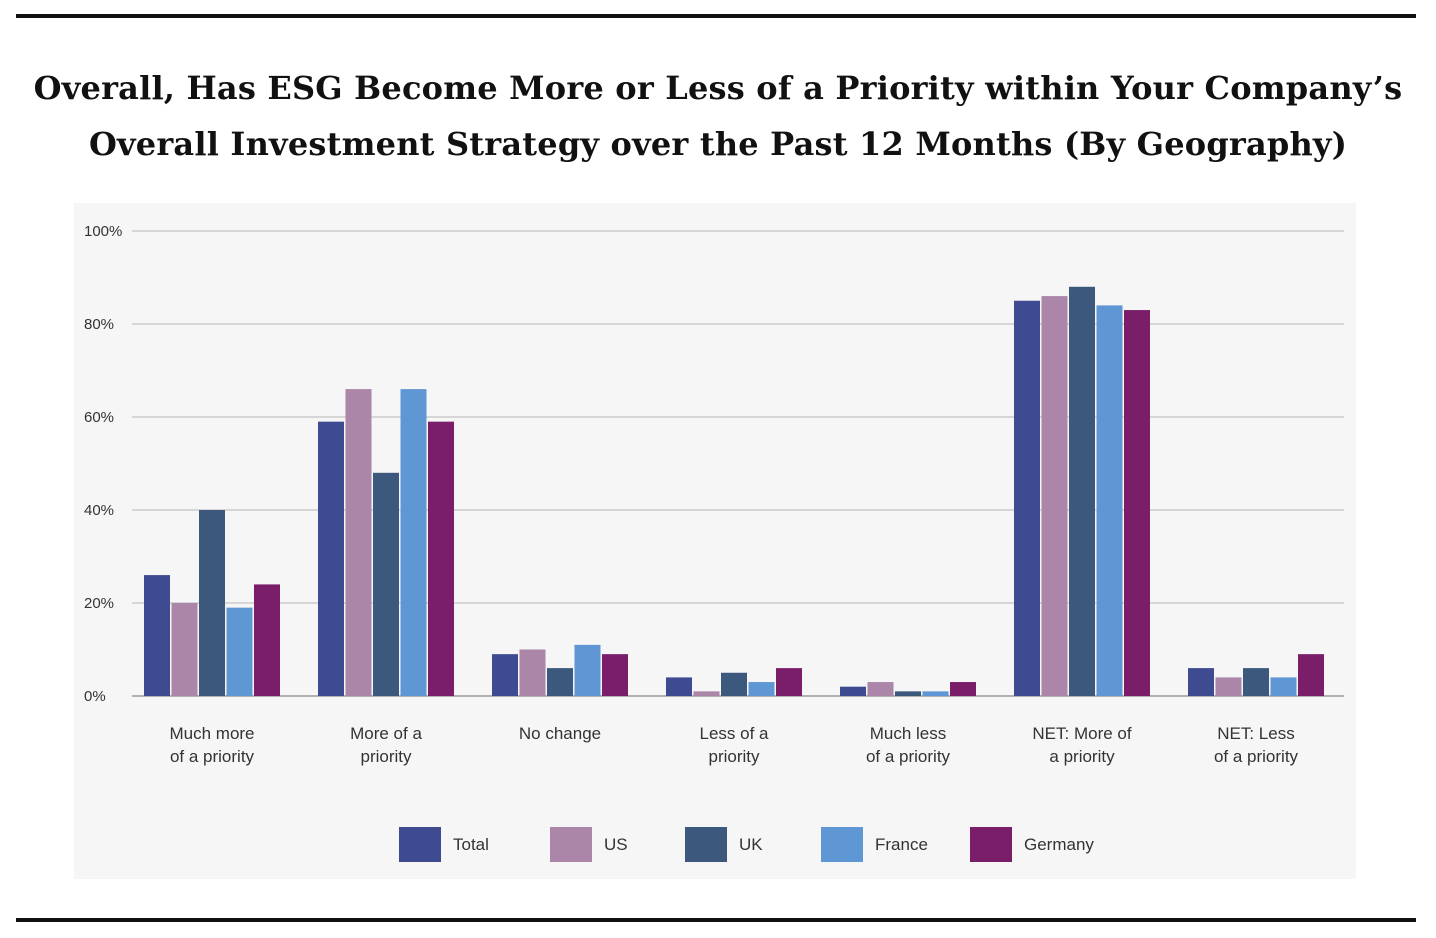 The height and width of the screenshot is (938, 1436). I want to click on x-category-label: Less of a, so click(735, 733).